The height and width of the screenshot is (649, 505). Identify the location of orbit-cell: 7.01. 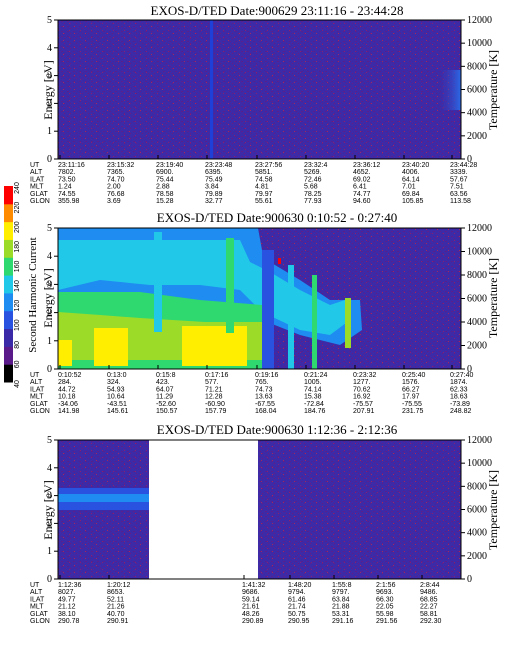
(409, 187).